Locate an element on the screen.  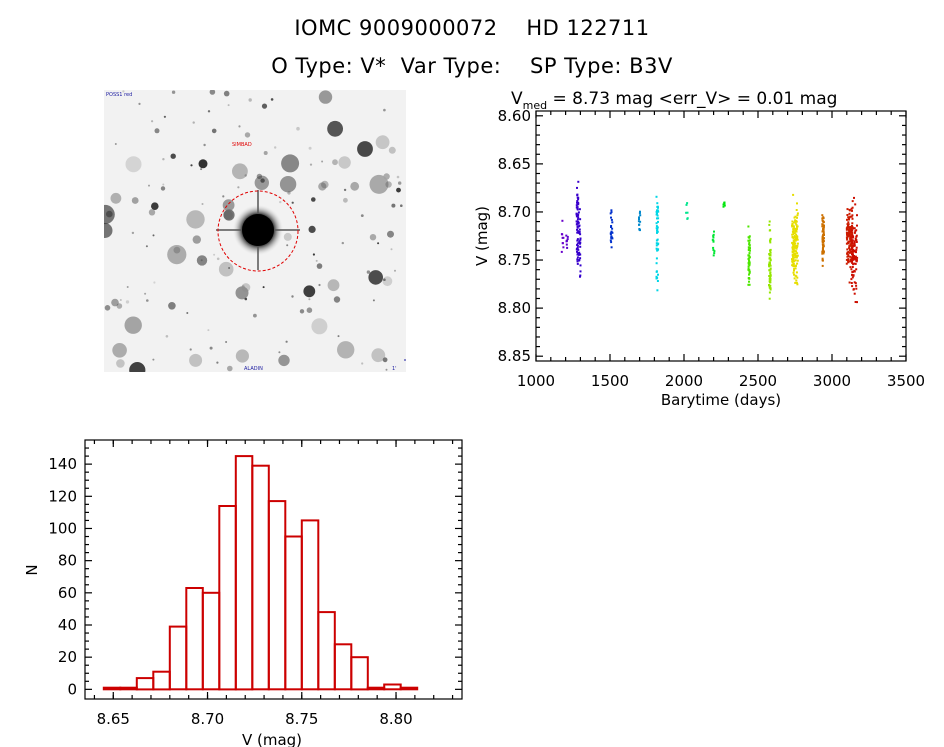
histogram-ytick-label: 100 is located at coordinates (62, 528).